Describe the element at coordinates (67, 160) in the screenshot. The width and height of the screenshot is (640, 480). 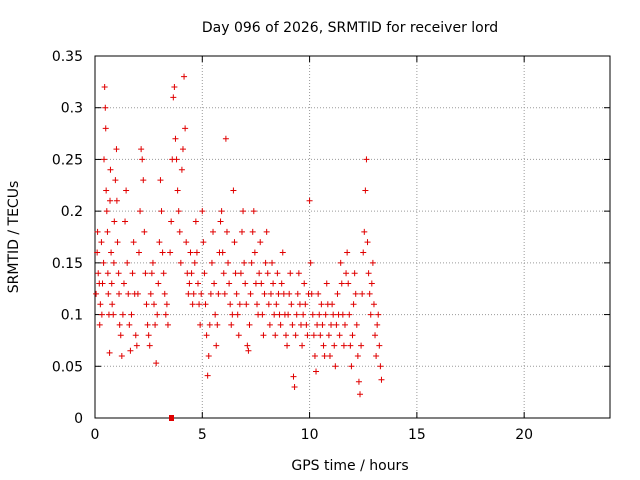
I see `y-tick-label: 0.25` at that location.